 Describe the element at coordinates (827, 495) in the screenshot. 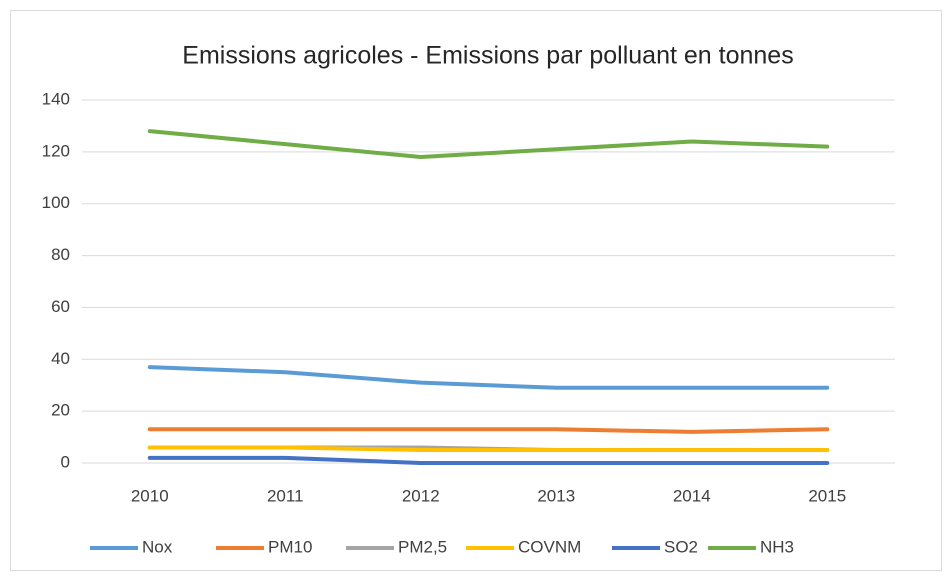

I see `x-tick-label: 2015` at that location.